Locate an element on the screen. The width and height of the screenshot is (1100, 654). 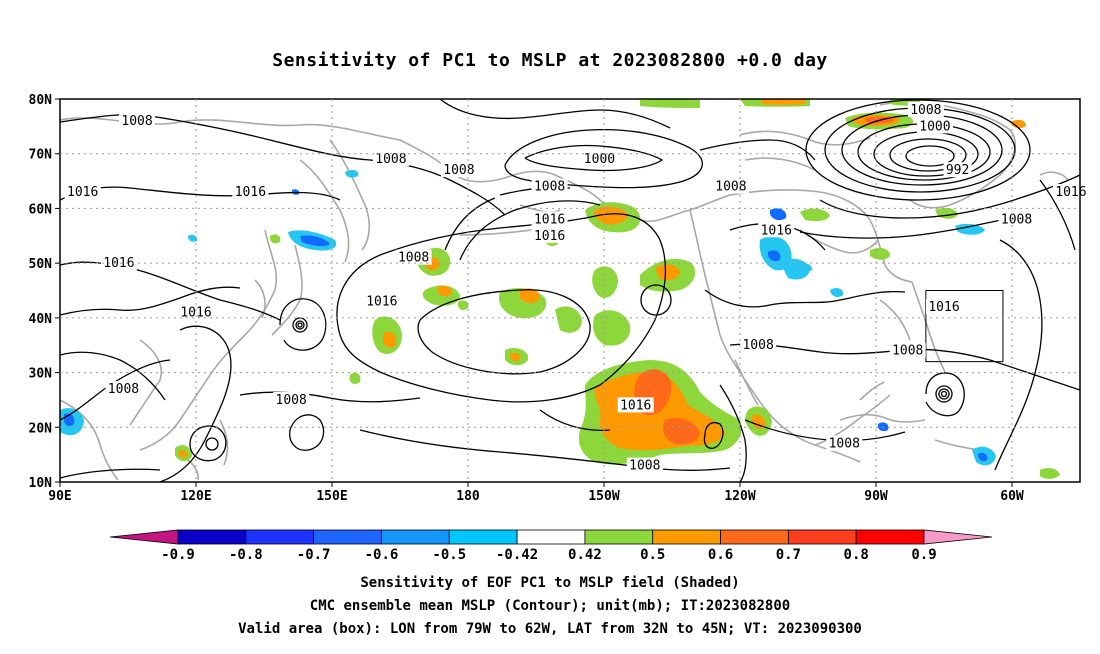
colorbar-label: 0.8 is located at coordinates (856, 555).